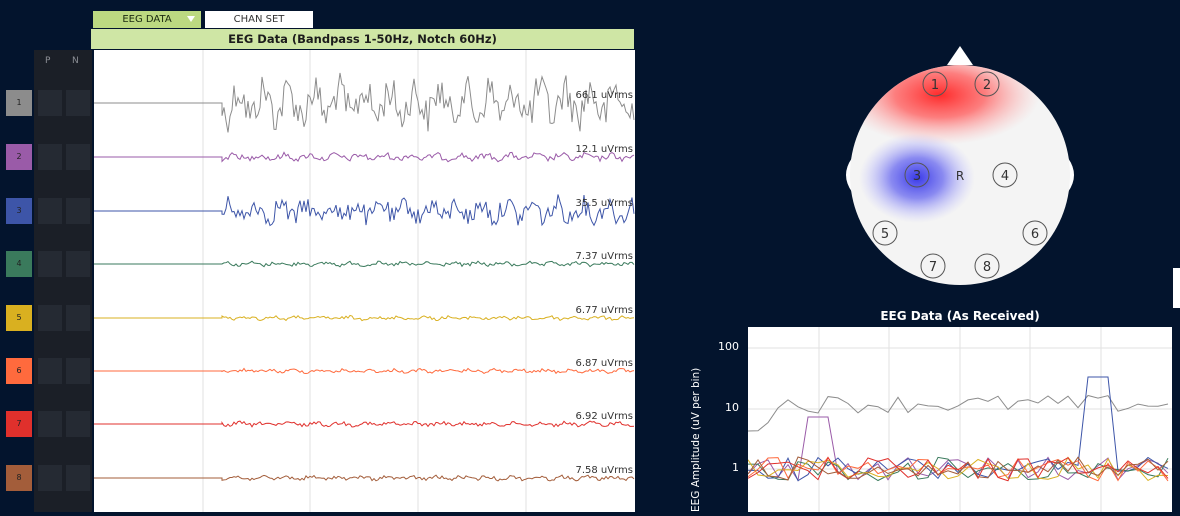 This screenshot has height=516, width=1180. Describe the element at coordinates (960, 316) in the screenshot. I see `fft-title: EEG Data (As Received)` at that location.